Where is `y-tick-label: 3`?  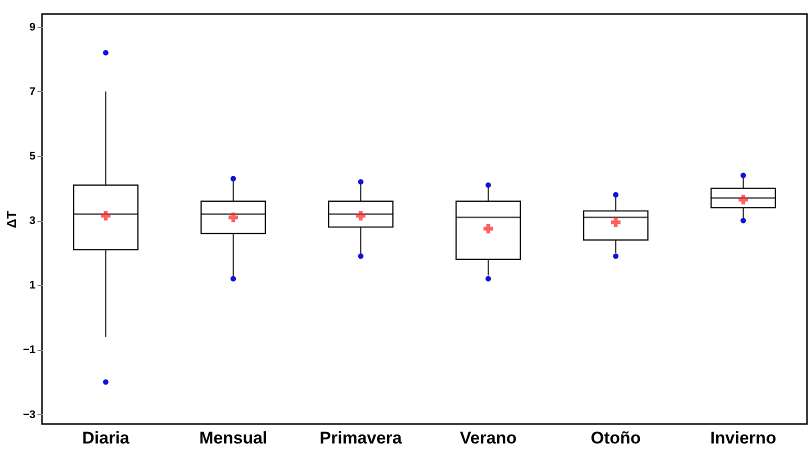 y-tick-label: 3 is located at coordinates (32, 221).